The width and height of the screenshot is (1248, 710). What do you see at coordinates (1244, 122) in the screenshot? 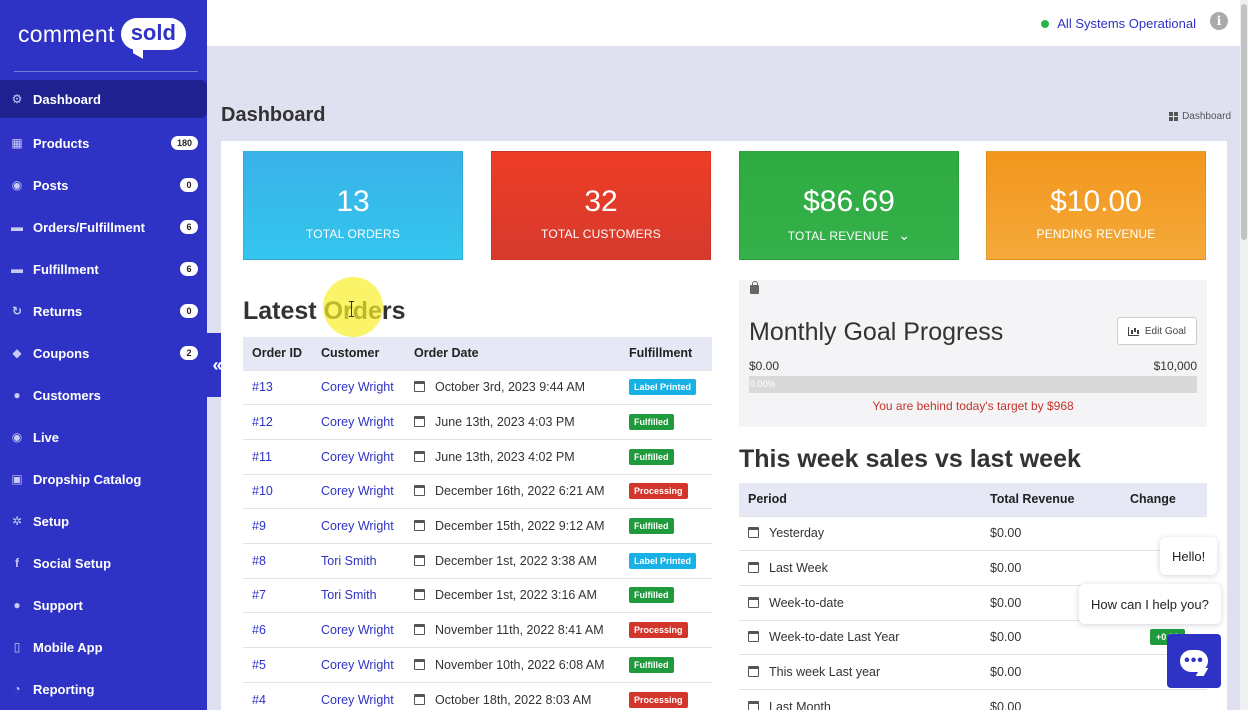
I see `scroll-thumb` at bounding box center [1244, 122].